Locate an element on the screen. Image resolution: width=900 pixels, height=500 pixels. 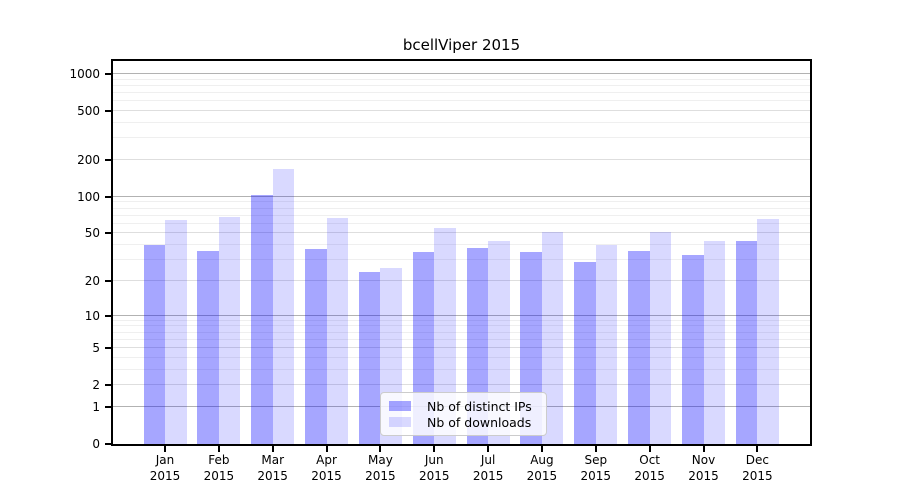
x-tick-label: Dec 2015 is located at coordinates (757, 468).